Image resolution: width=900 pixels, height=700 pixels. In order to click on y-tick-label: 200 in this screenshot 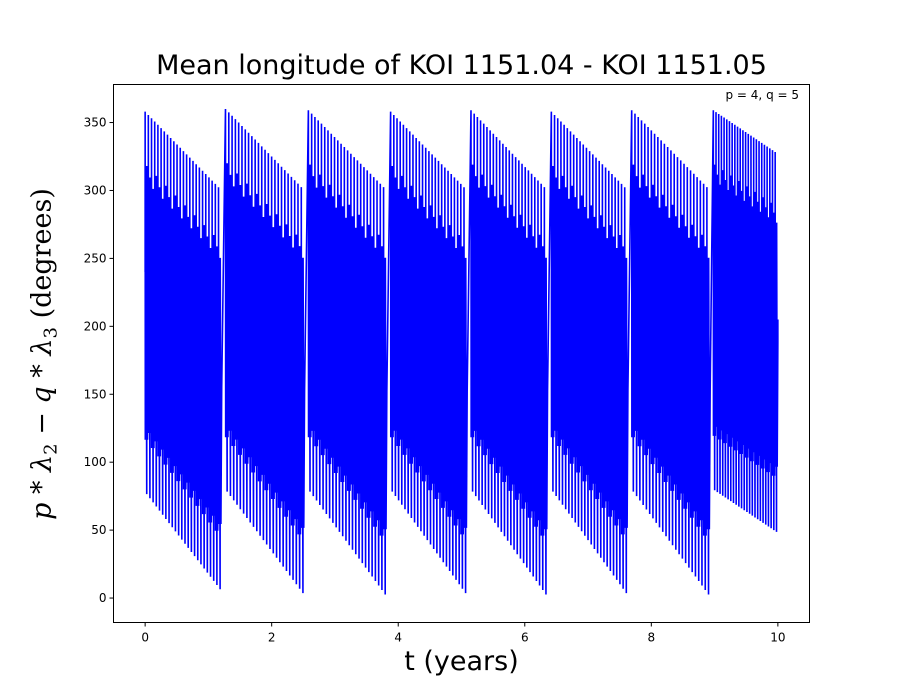, I will do `click(95, 326)`.